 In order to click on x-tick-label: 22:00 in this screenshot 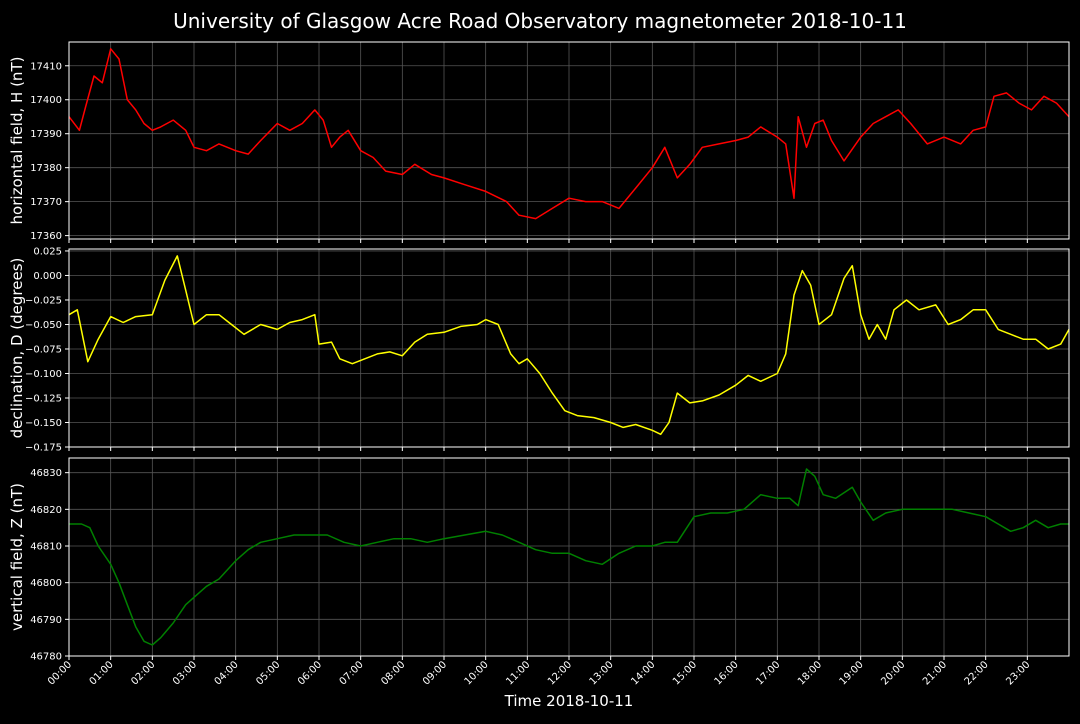, I will do `click(977, 673)`.